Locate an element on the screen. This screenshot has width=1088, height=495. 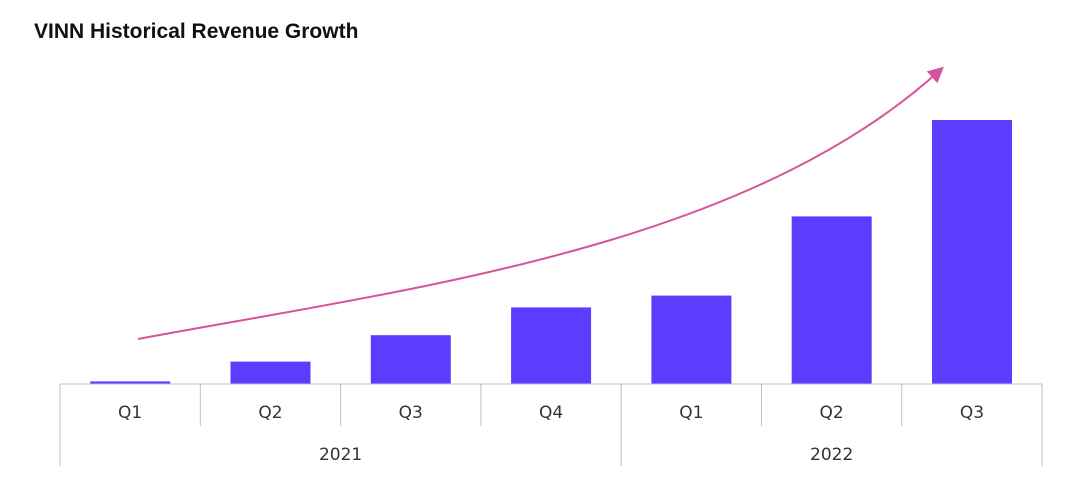
chart-title: VINN Historical Revenue Growth is located at coordinates (196, 31).